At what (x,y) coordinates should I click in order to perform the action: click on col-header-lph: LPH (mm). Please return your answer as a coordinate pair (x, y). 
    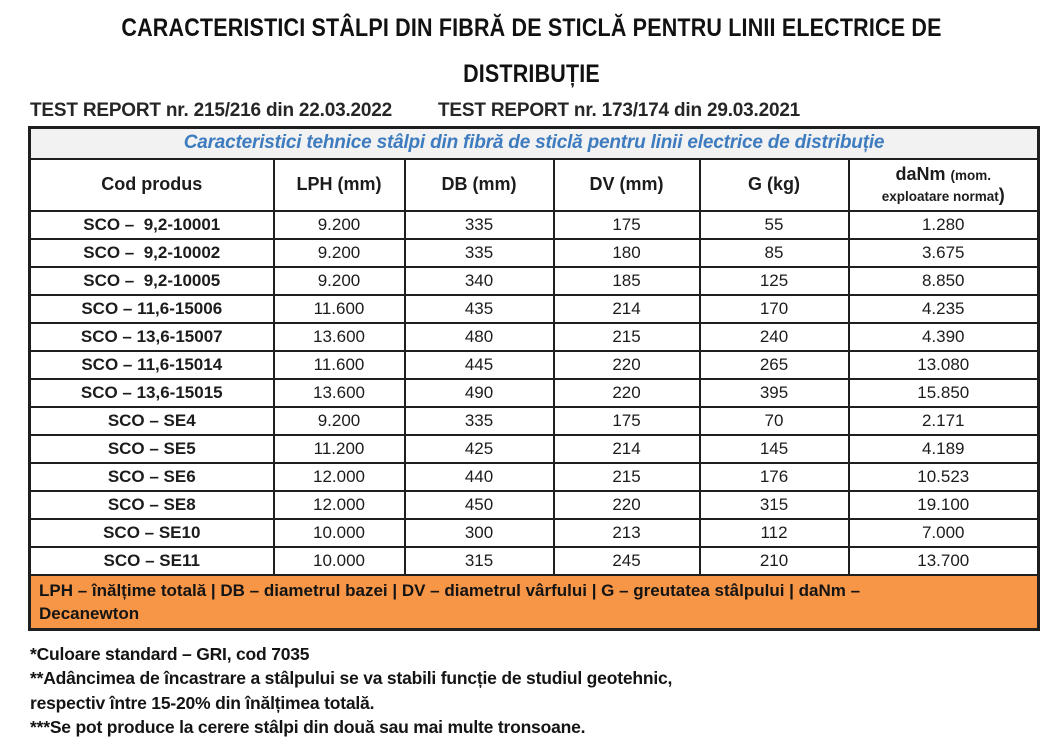
    Looking at the image, I should click on (339, 184).